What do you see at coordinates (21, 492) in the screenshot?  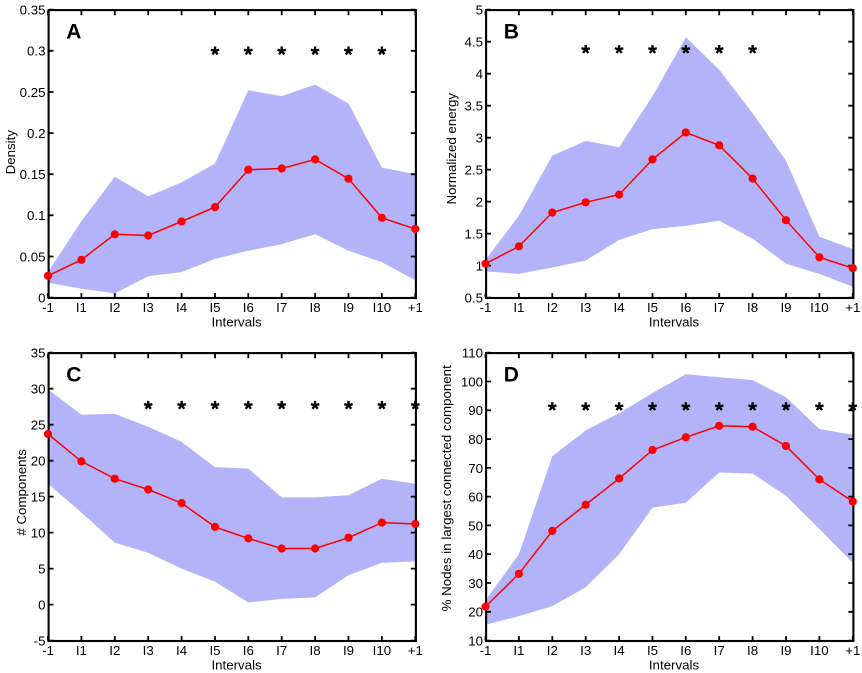 I see `svg-text: # Components` at bounding box center [21, 492].